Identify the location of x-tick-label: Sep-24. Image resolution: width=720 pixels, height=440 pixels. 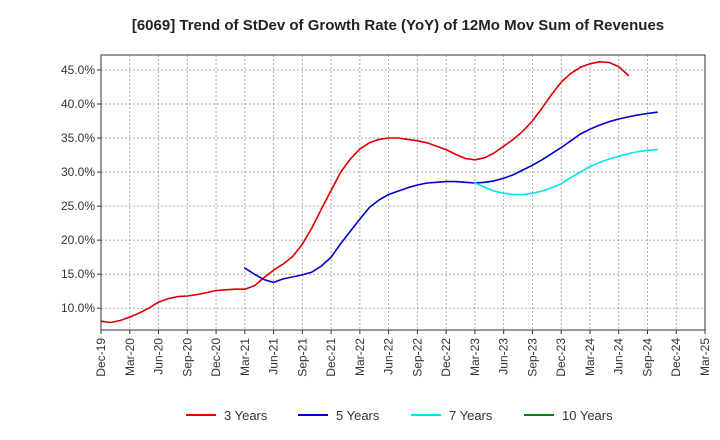
(647, 357).